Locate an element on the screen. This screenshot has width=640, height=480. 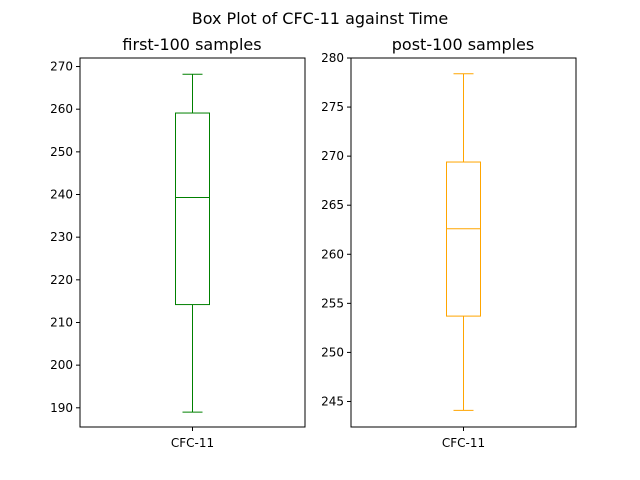
y-tick-label-first-100-260: 260 is located at coordinates (61, 109).